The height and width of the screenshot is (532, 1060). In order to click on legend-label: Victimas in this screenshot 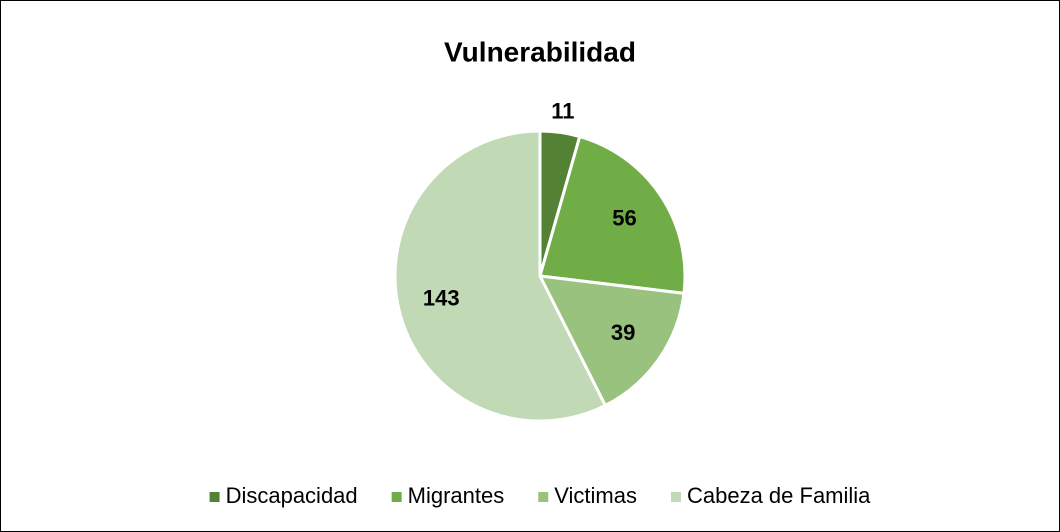, I will do `click(595, 495)`.